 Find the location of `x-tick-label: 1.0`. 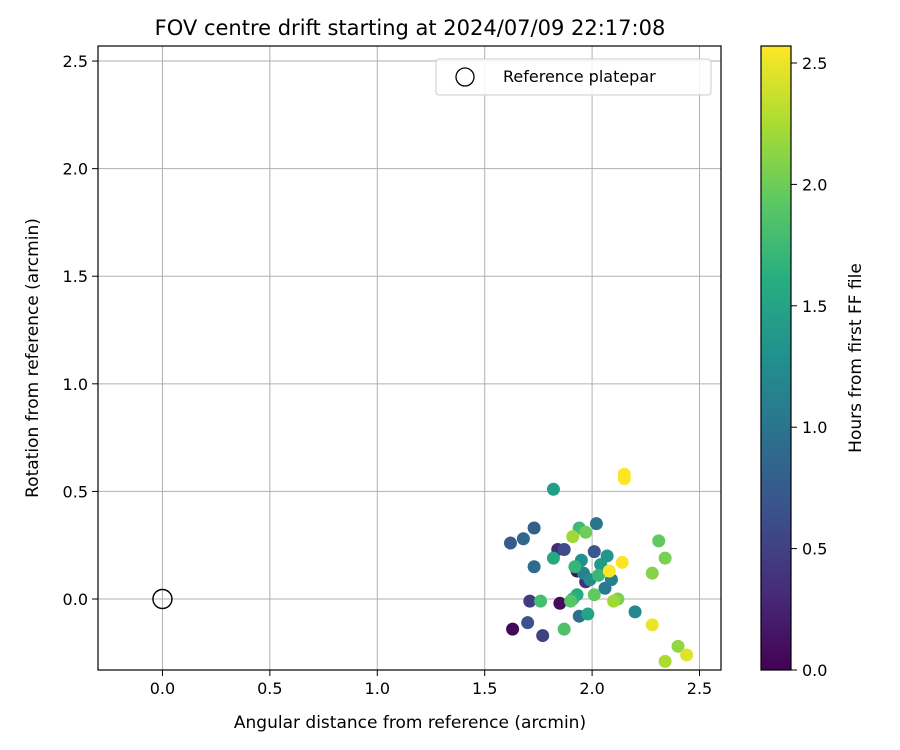

x-tick-label: 1.0 is located at coordinates (377, 688).